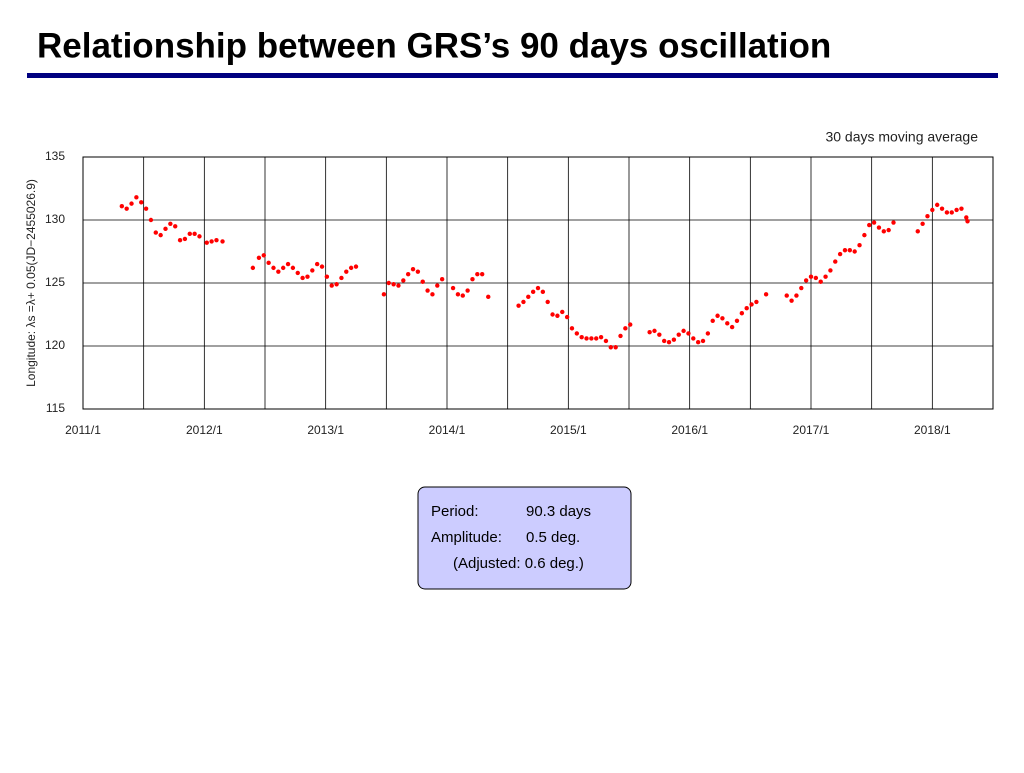 The image size is (1024, 773). Describe the element at coordinates (901, 137) in the screenshot. I see `annotation: 30 days moving average` at that location.